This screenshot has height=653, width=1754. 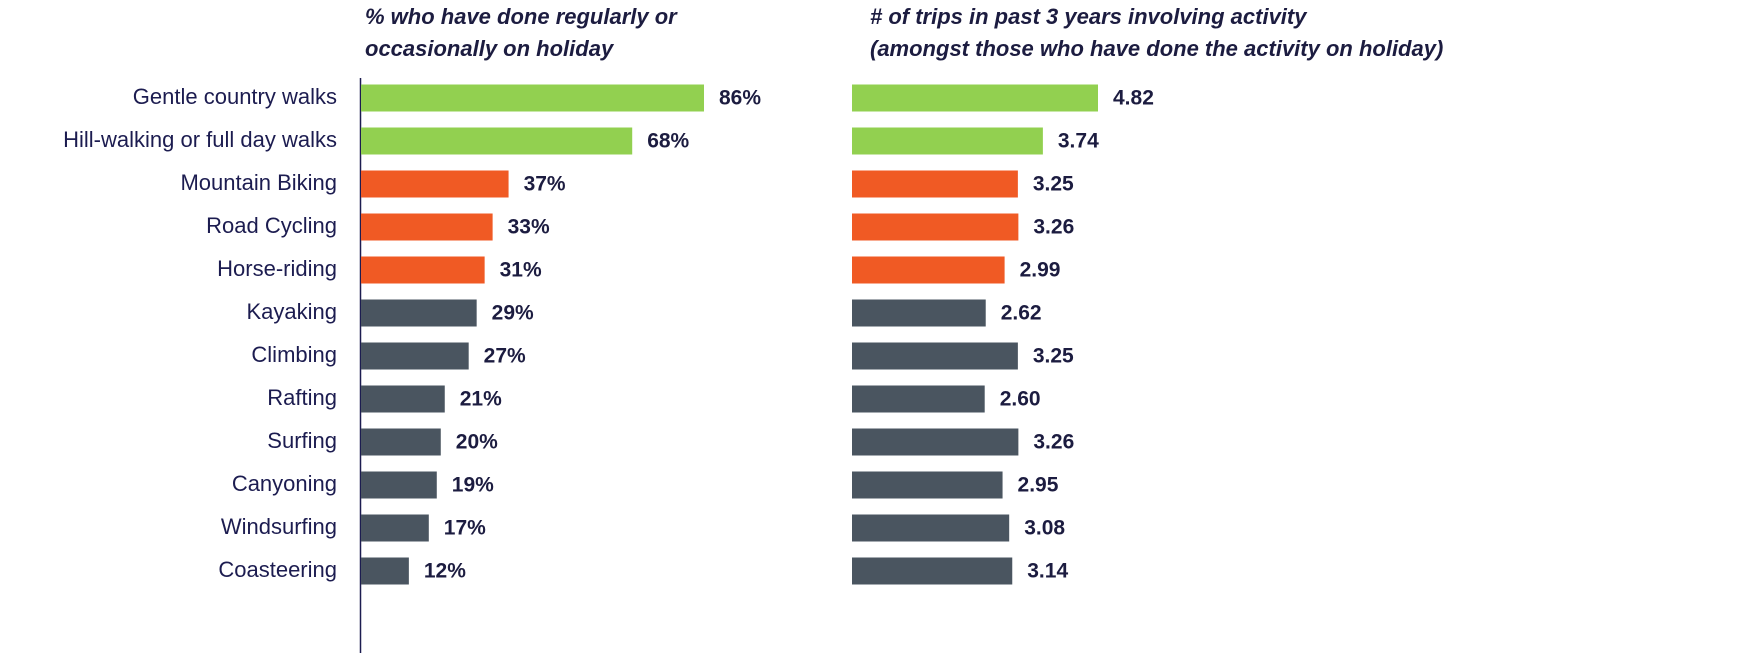 I want to click on category-label: Horse-riding, so click(x=277, y=268).